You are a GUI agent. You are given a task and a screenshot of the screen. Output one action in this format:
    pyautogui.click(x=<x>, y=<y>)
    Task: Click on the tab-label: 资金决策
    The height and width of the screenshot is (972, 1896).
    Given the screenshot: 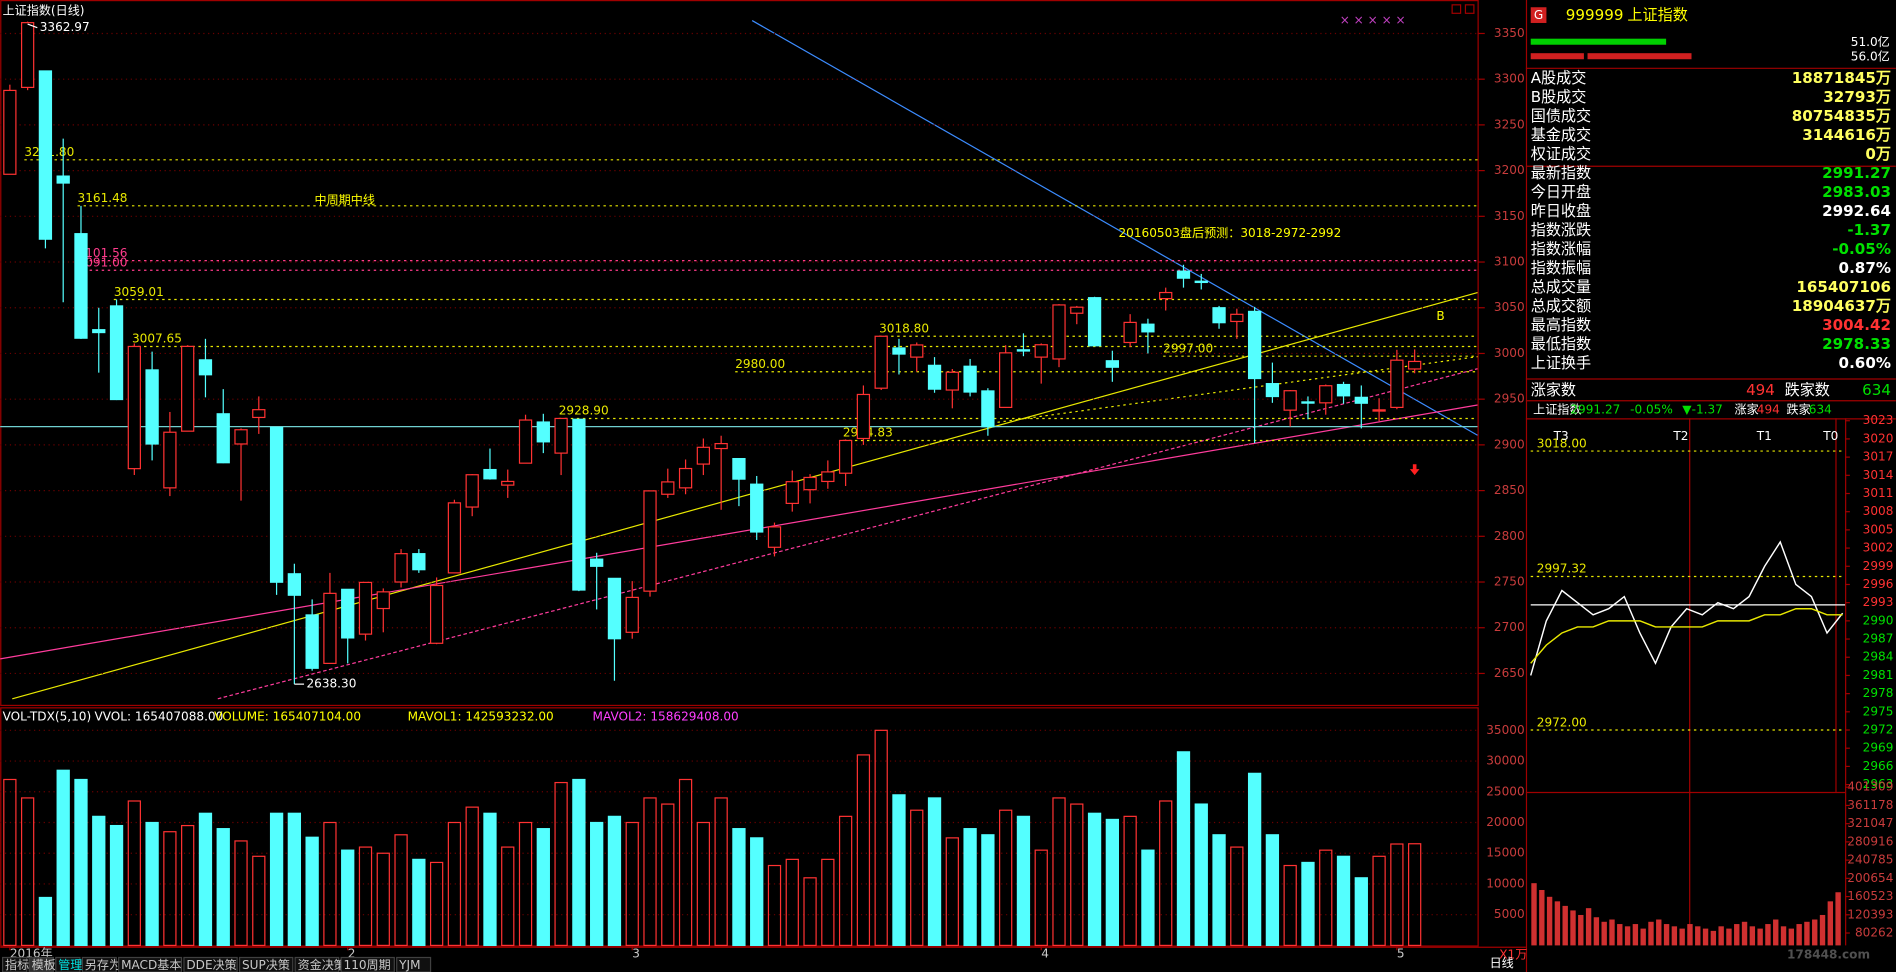 What is the action you would take?
    pyautogui.click(x=322, y=964)
    